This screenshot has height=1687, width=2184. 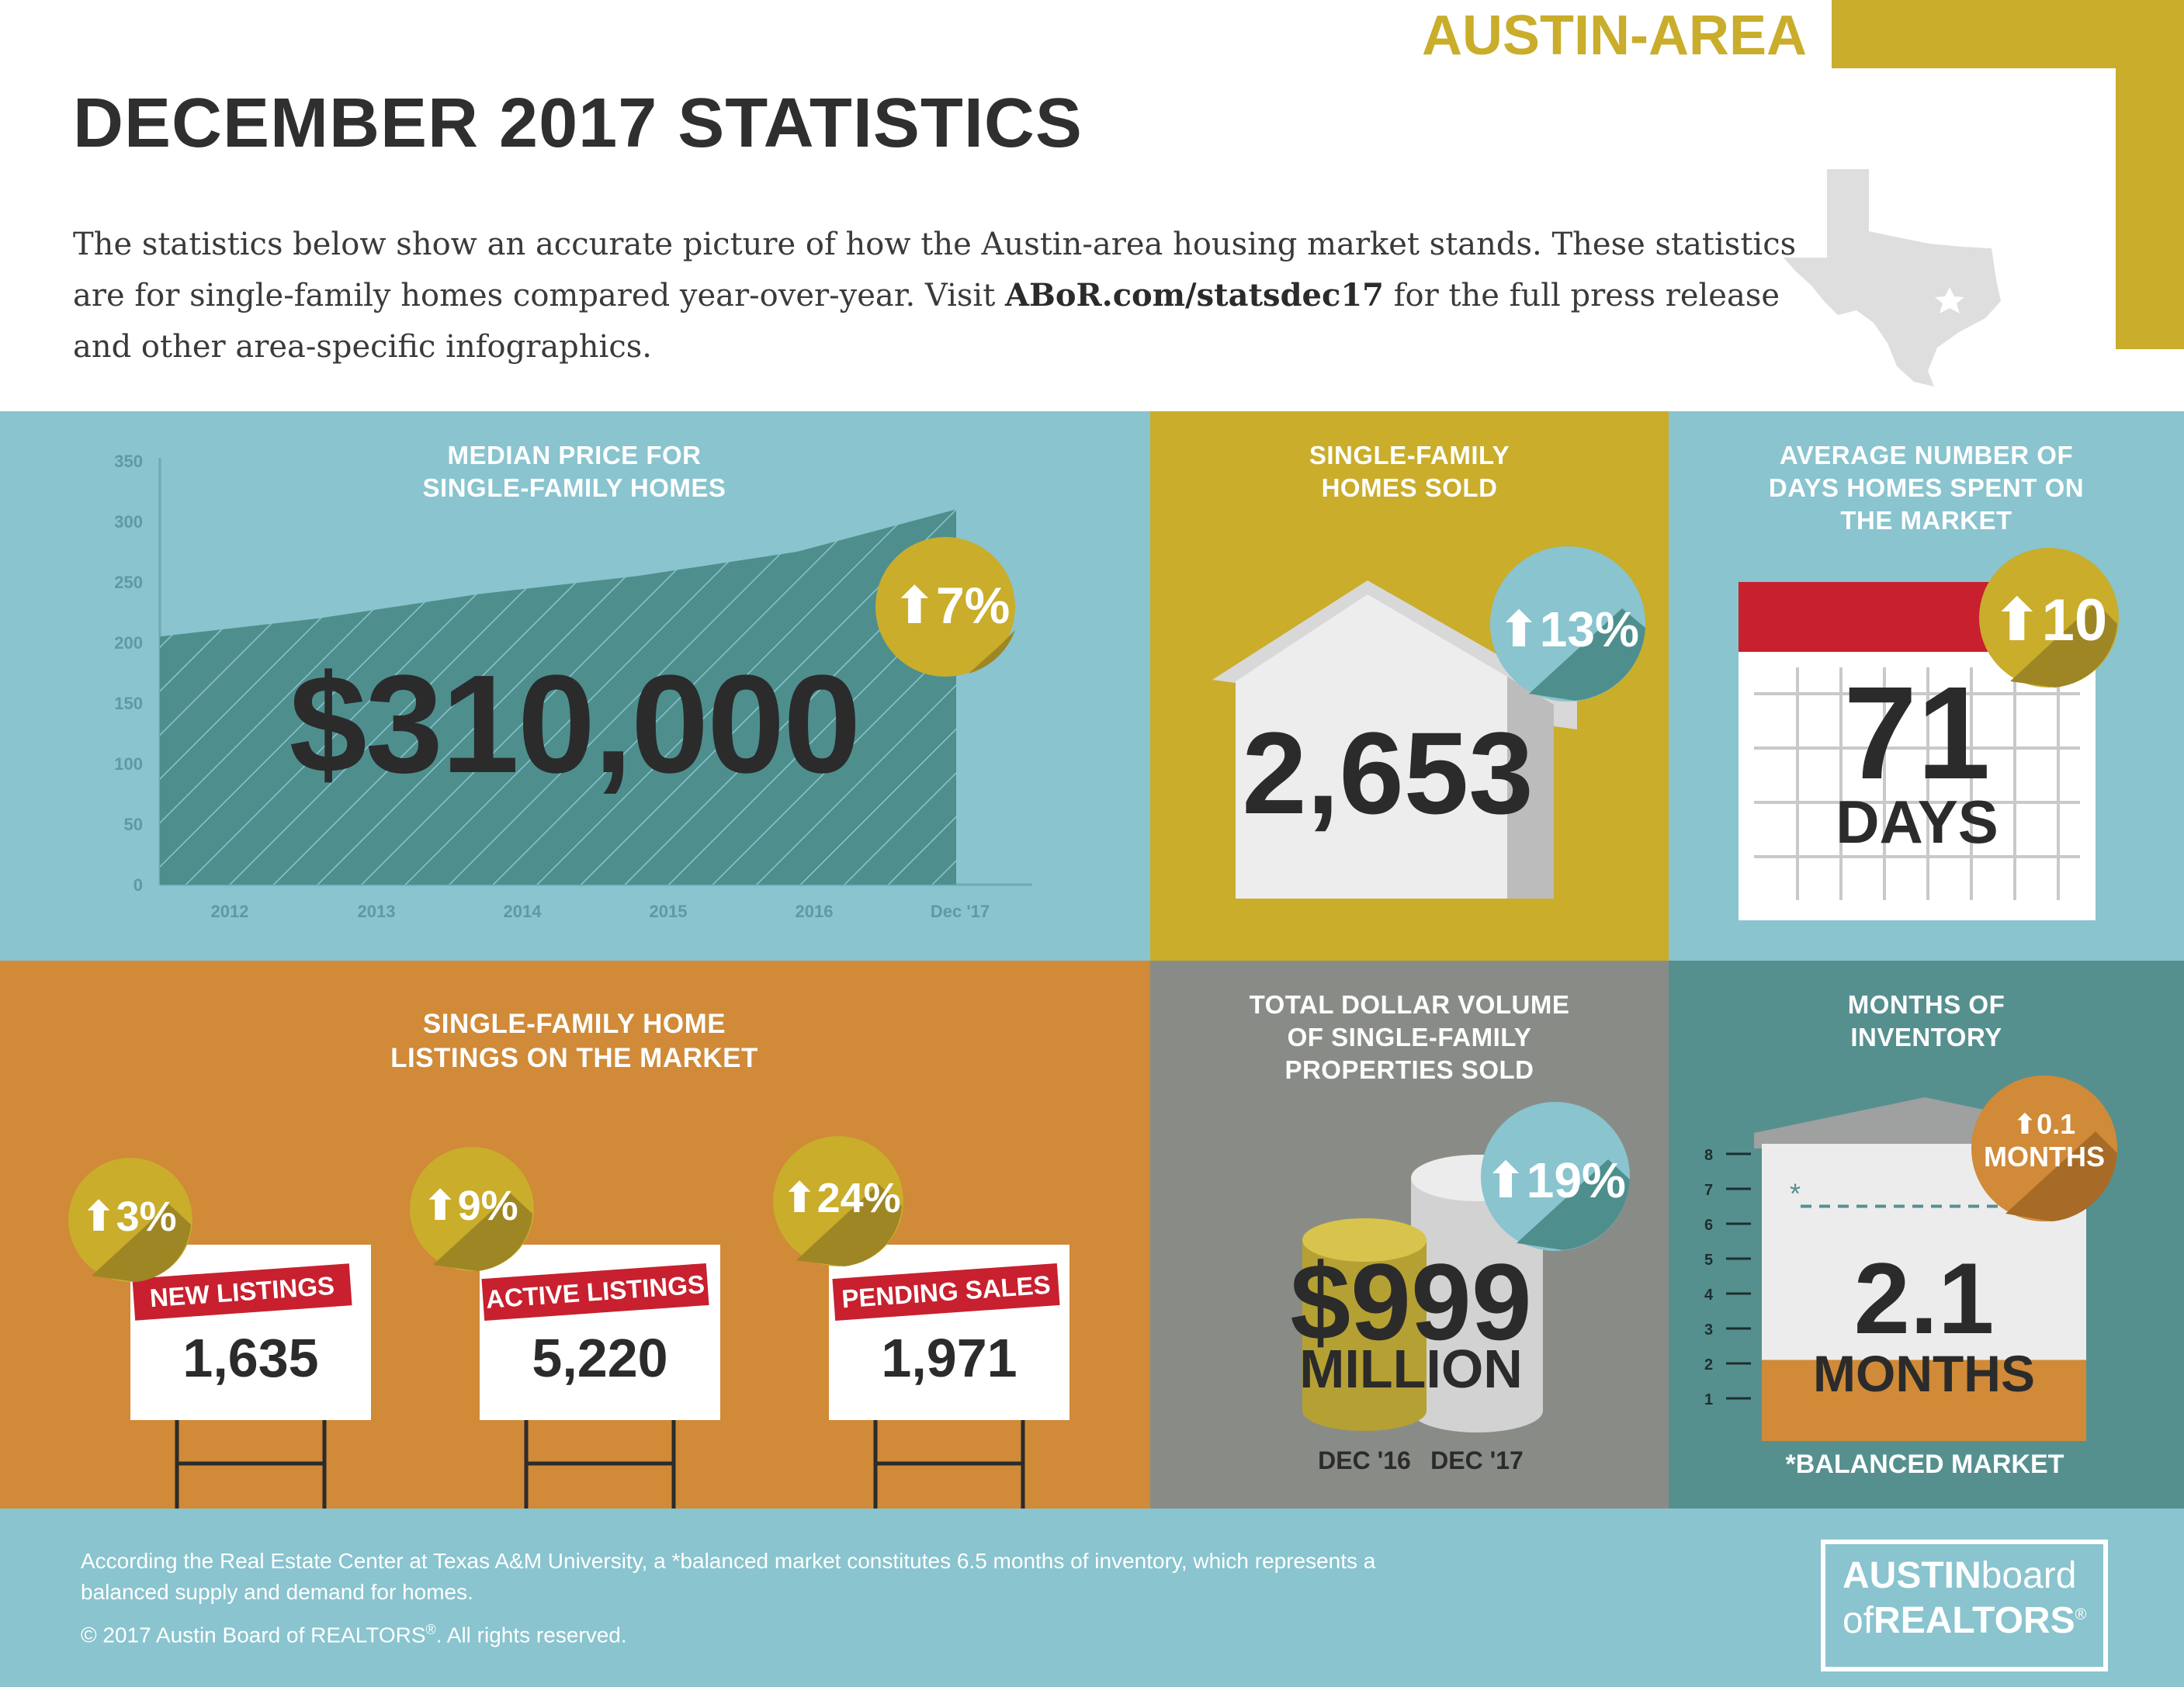 What do you see at coordinates (815, 912) in the screenshot?
I see `x-tick-label: 2016` at bounding box center [815, 912].